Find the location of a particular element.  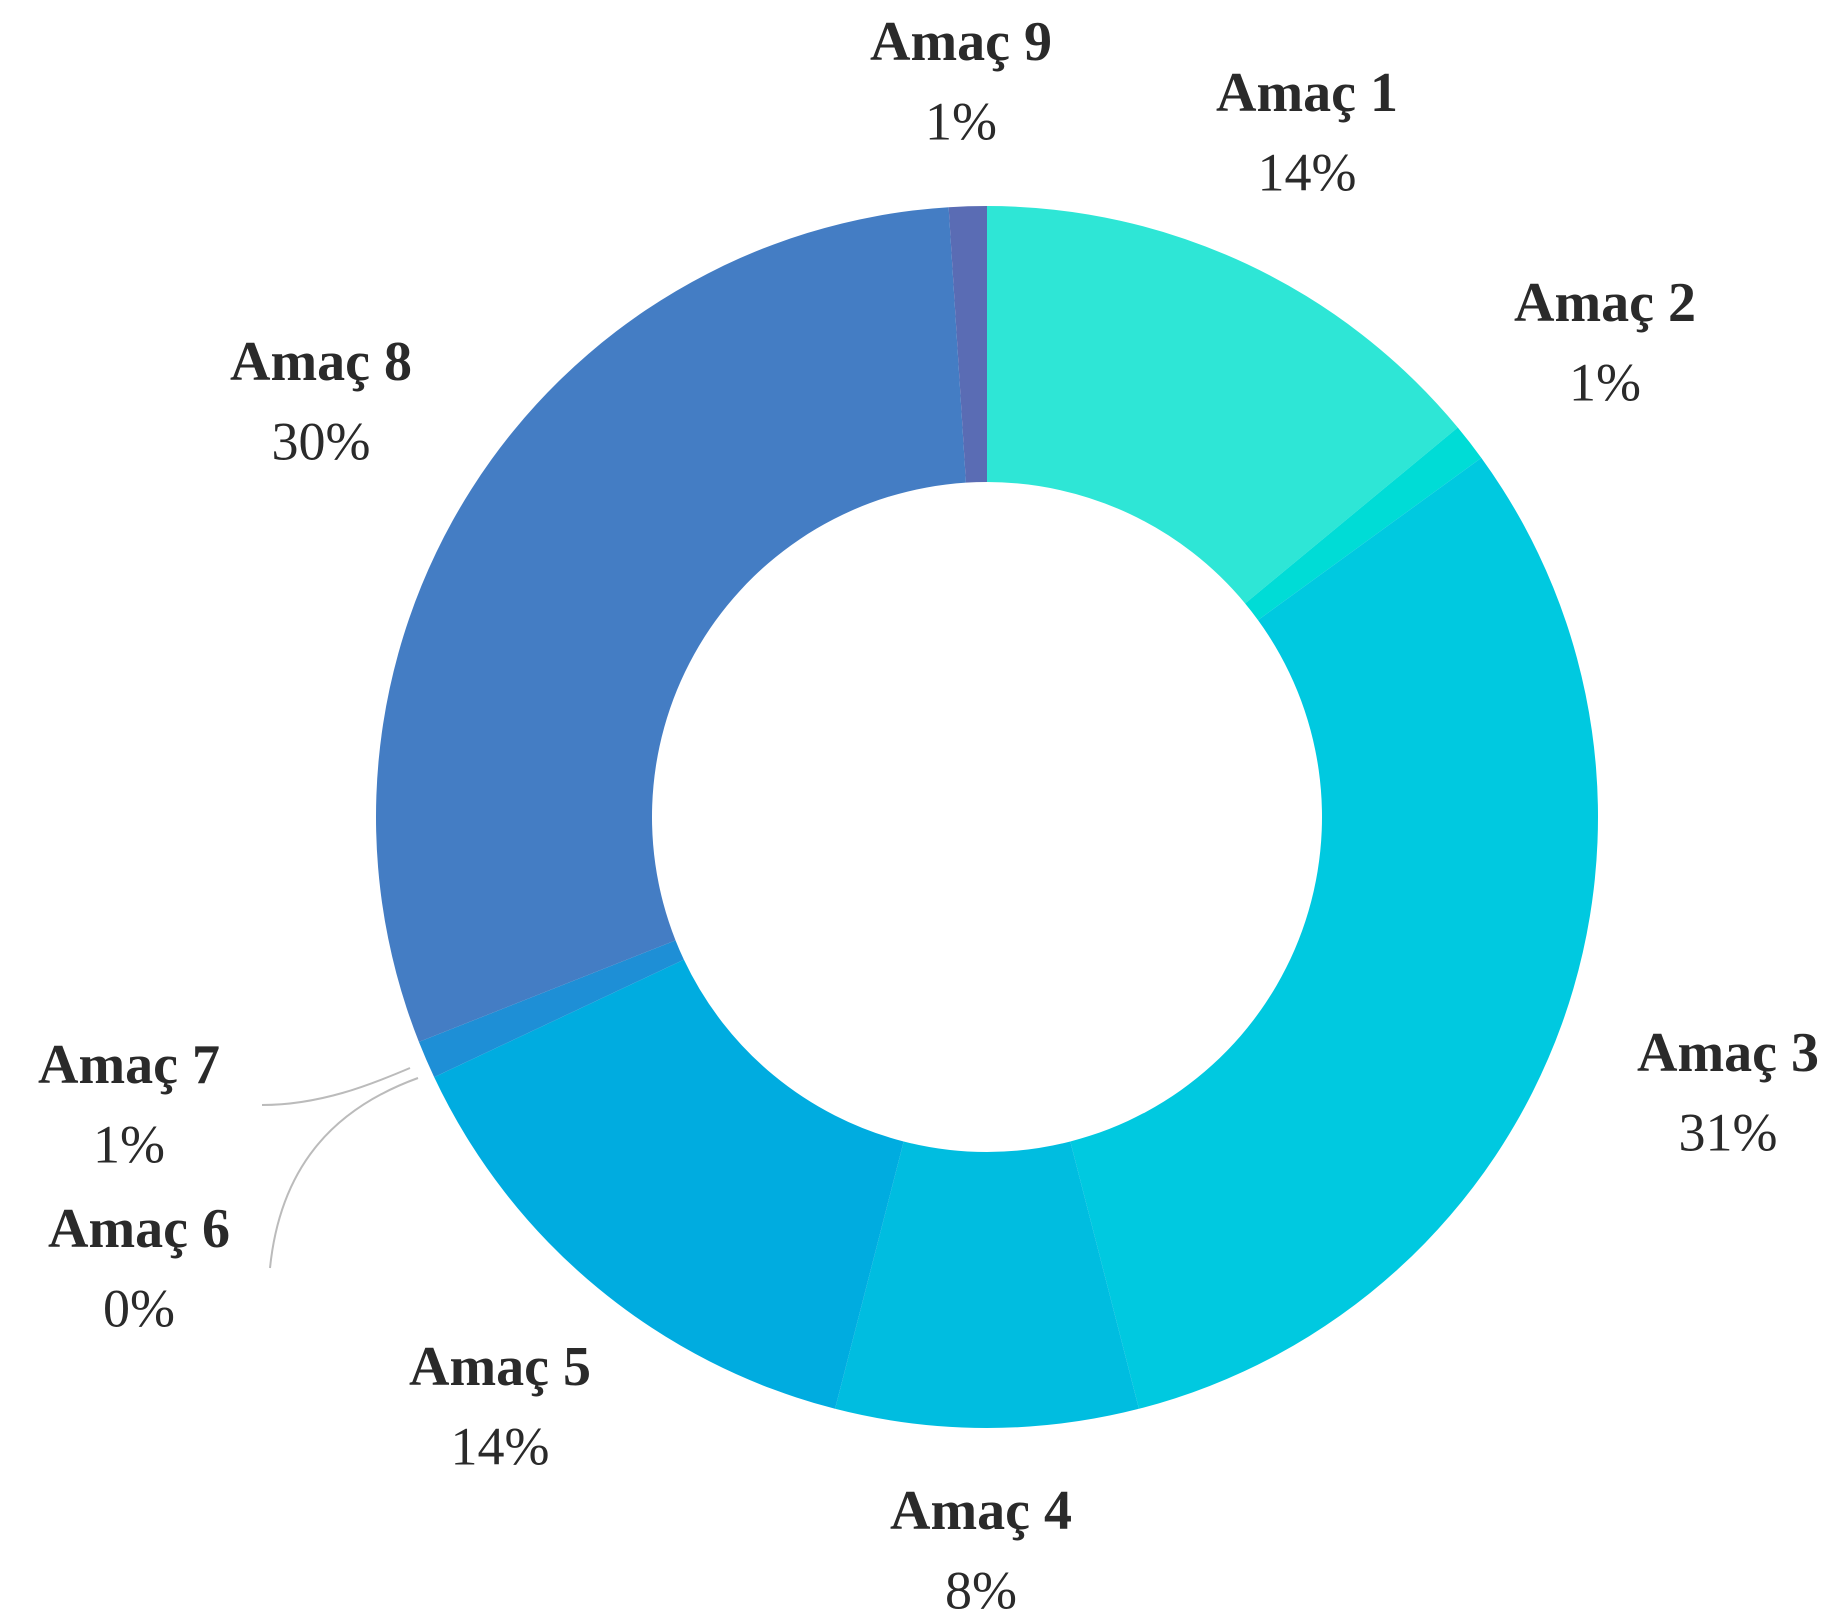

slice-label: Amaç 8 is located at coordinates (321, 362).